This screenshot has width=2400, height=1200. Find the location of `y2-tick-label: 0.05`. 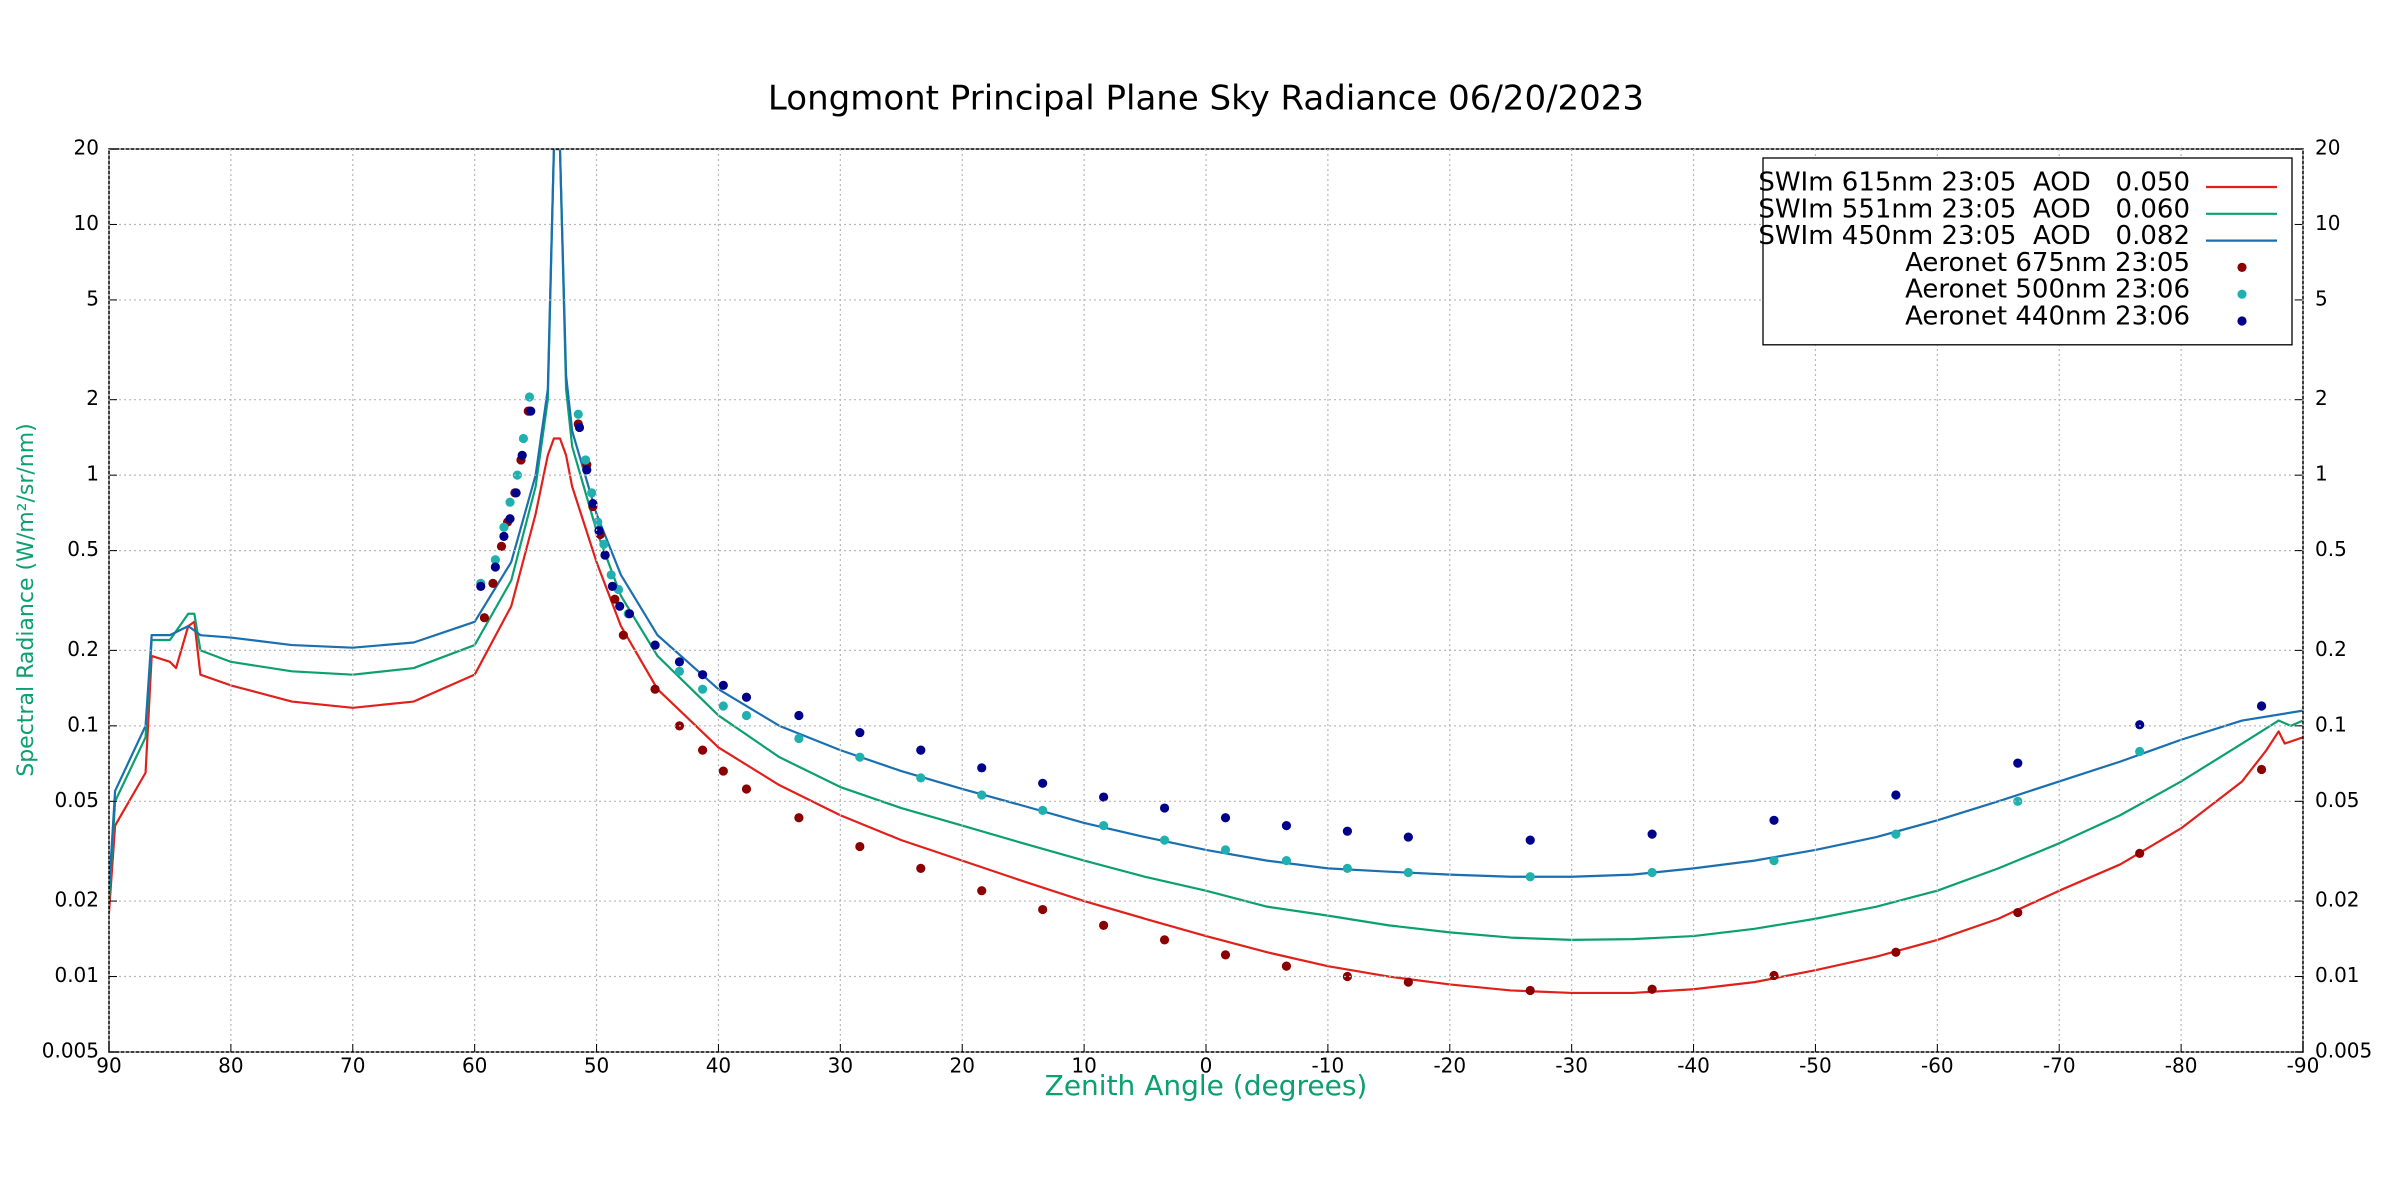

y2-tick-label: 0.05 is located at coordinates (2337, 800).